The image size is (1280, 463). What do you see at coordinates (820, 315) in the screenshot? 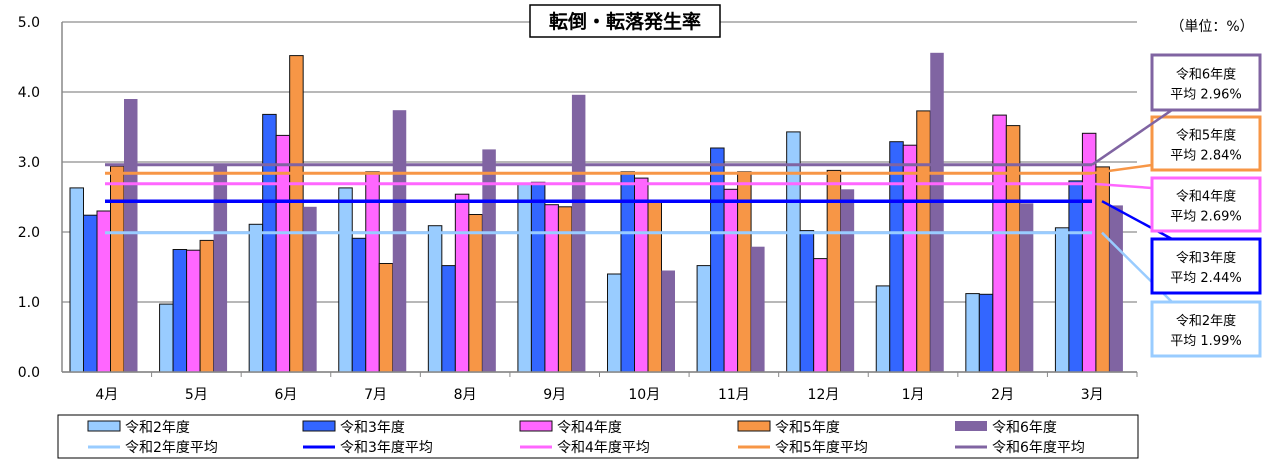
I see `bar-令和4年度-12月` at bounding box center [820, 315].